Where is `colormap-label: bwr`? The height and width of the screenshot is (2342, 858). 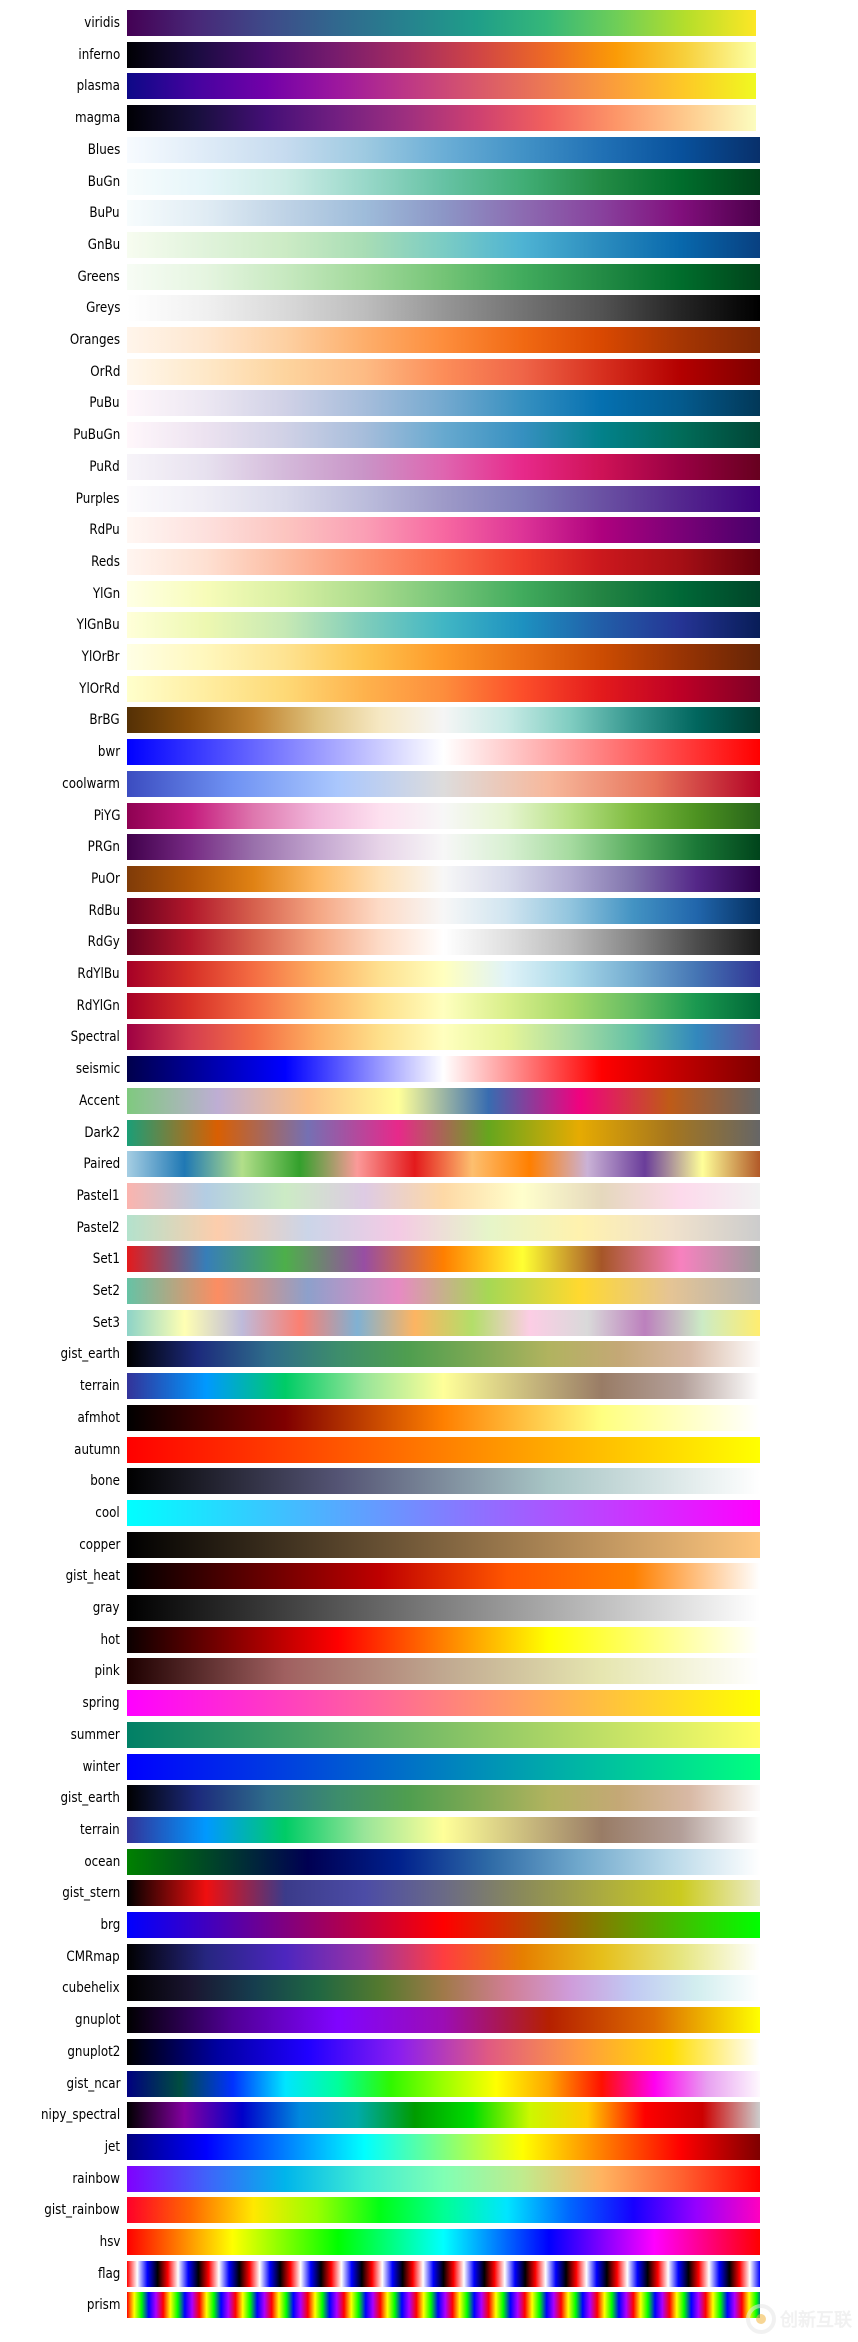 colormap-label: bwr is located at coordinates (108, 752).